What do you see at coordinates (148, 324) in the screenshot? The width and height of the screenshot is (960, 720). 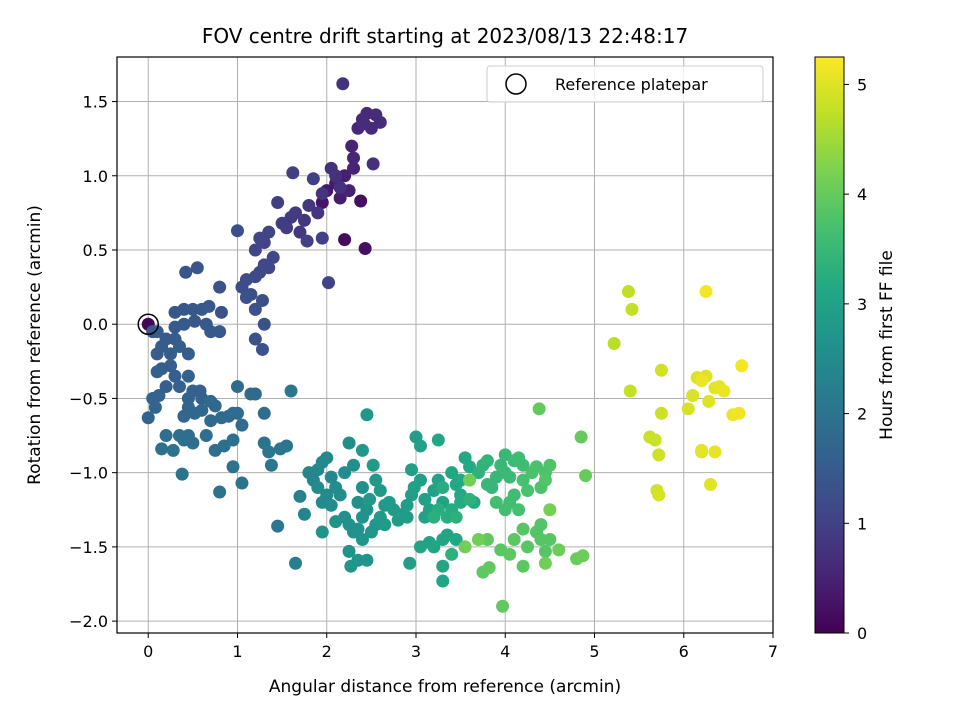 I see `reference-platepar-marker` at bounding box center [148, 324].